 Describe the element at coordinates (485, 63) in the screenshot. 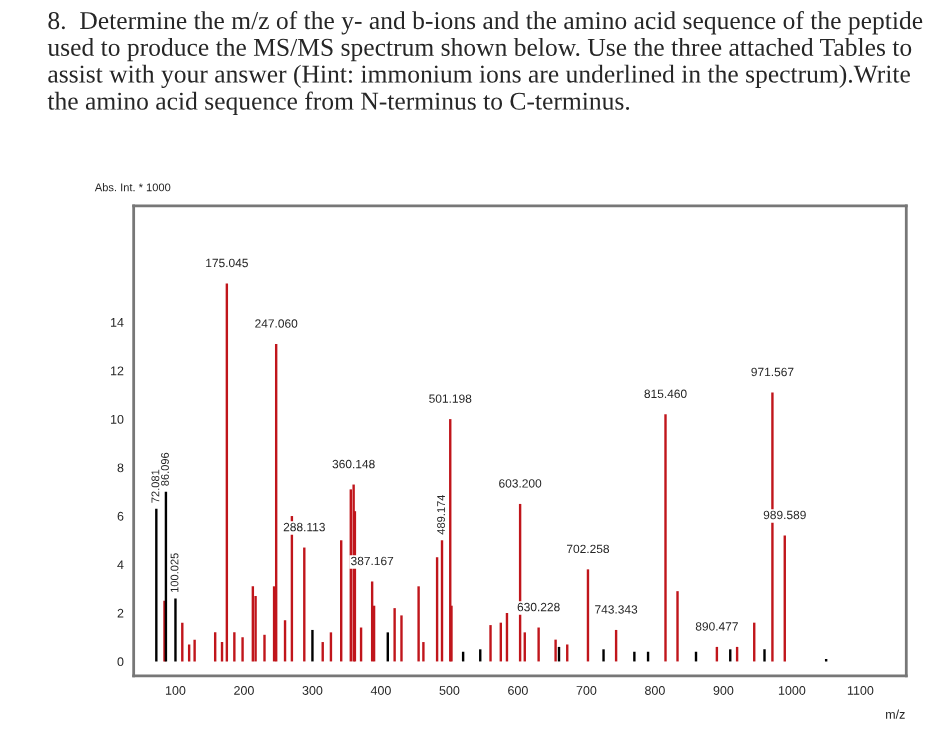

I see `chart-title: 8. Determine the m/z of the y- and b-ions and the amino acid sequence of the peptide used to produce the MS/MS spectrum shown below. Use the three attached Tables to assist with your answer (Hint: immonium ions are underlined in the spectrum).Write the amino acid sequence from N-terminus to C-terminus.` at that location.